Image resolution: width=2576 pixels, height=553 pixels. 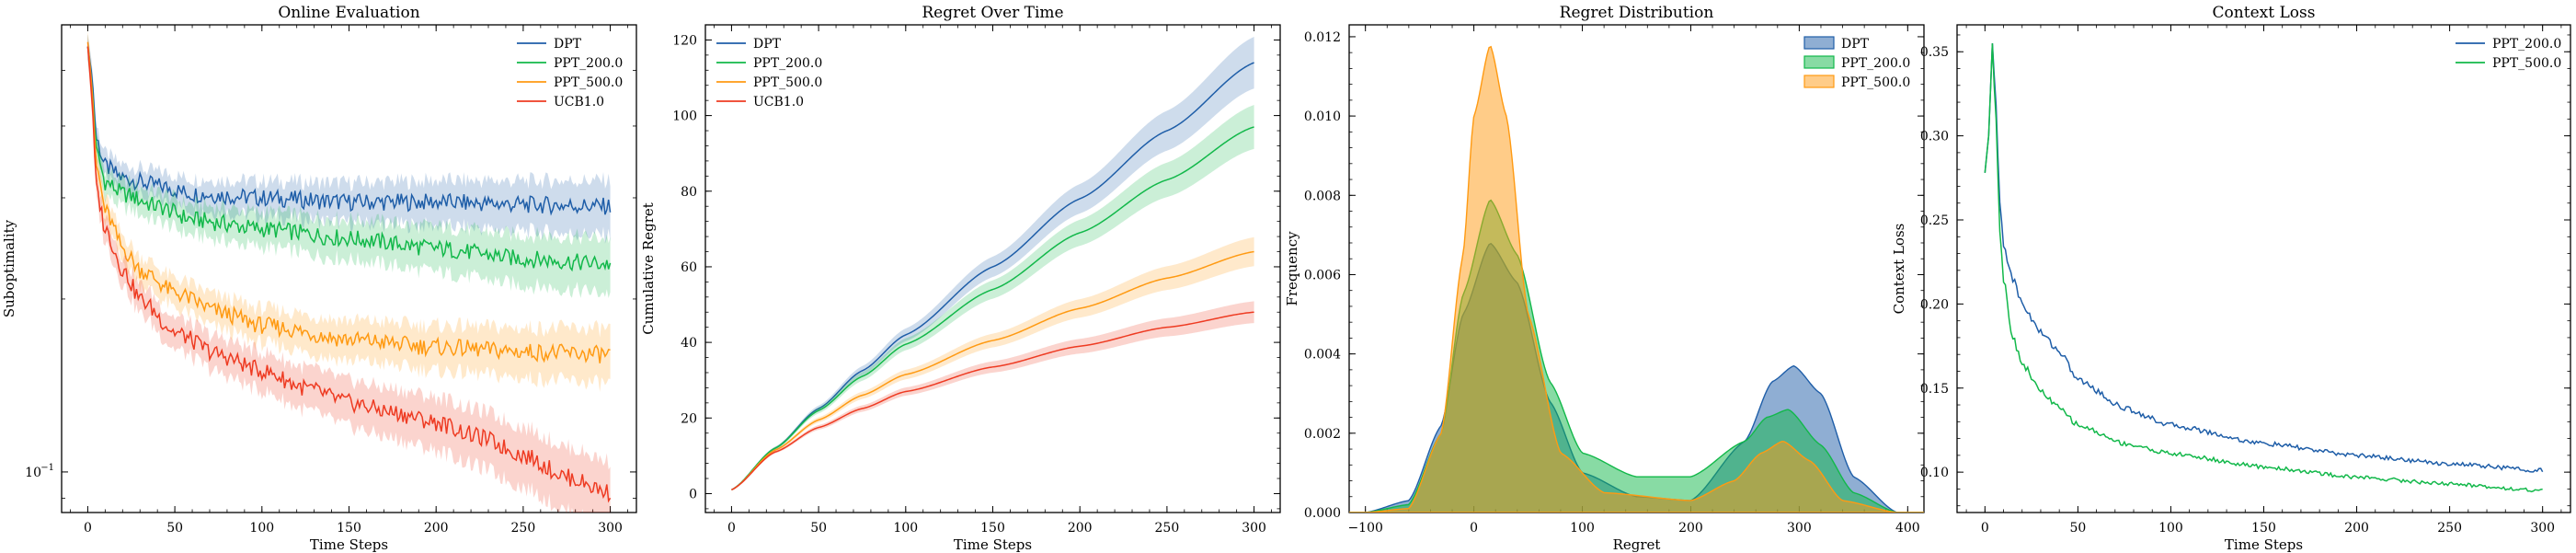 What do you see at coordinates (1899, 269) in the screenshot?
I see `y-axis-label: Context Loss` at bounding box center [1899, 269].